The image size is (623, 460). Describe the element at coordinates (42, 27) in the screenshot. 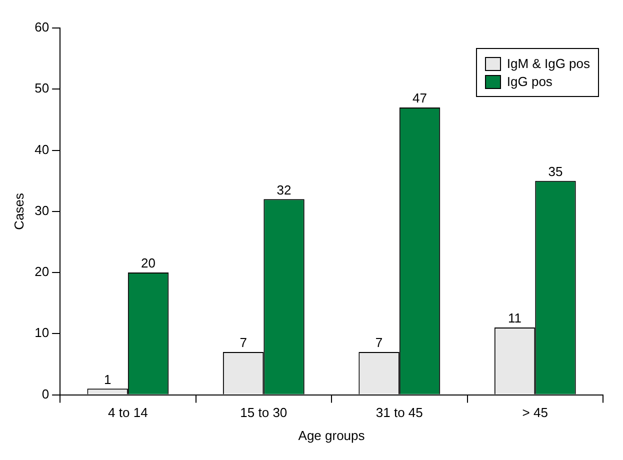

I see `y-tick-label: 60` at that location.